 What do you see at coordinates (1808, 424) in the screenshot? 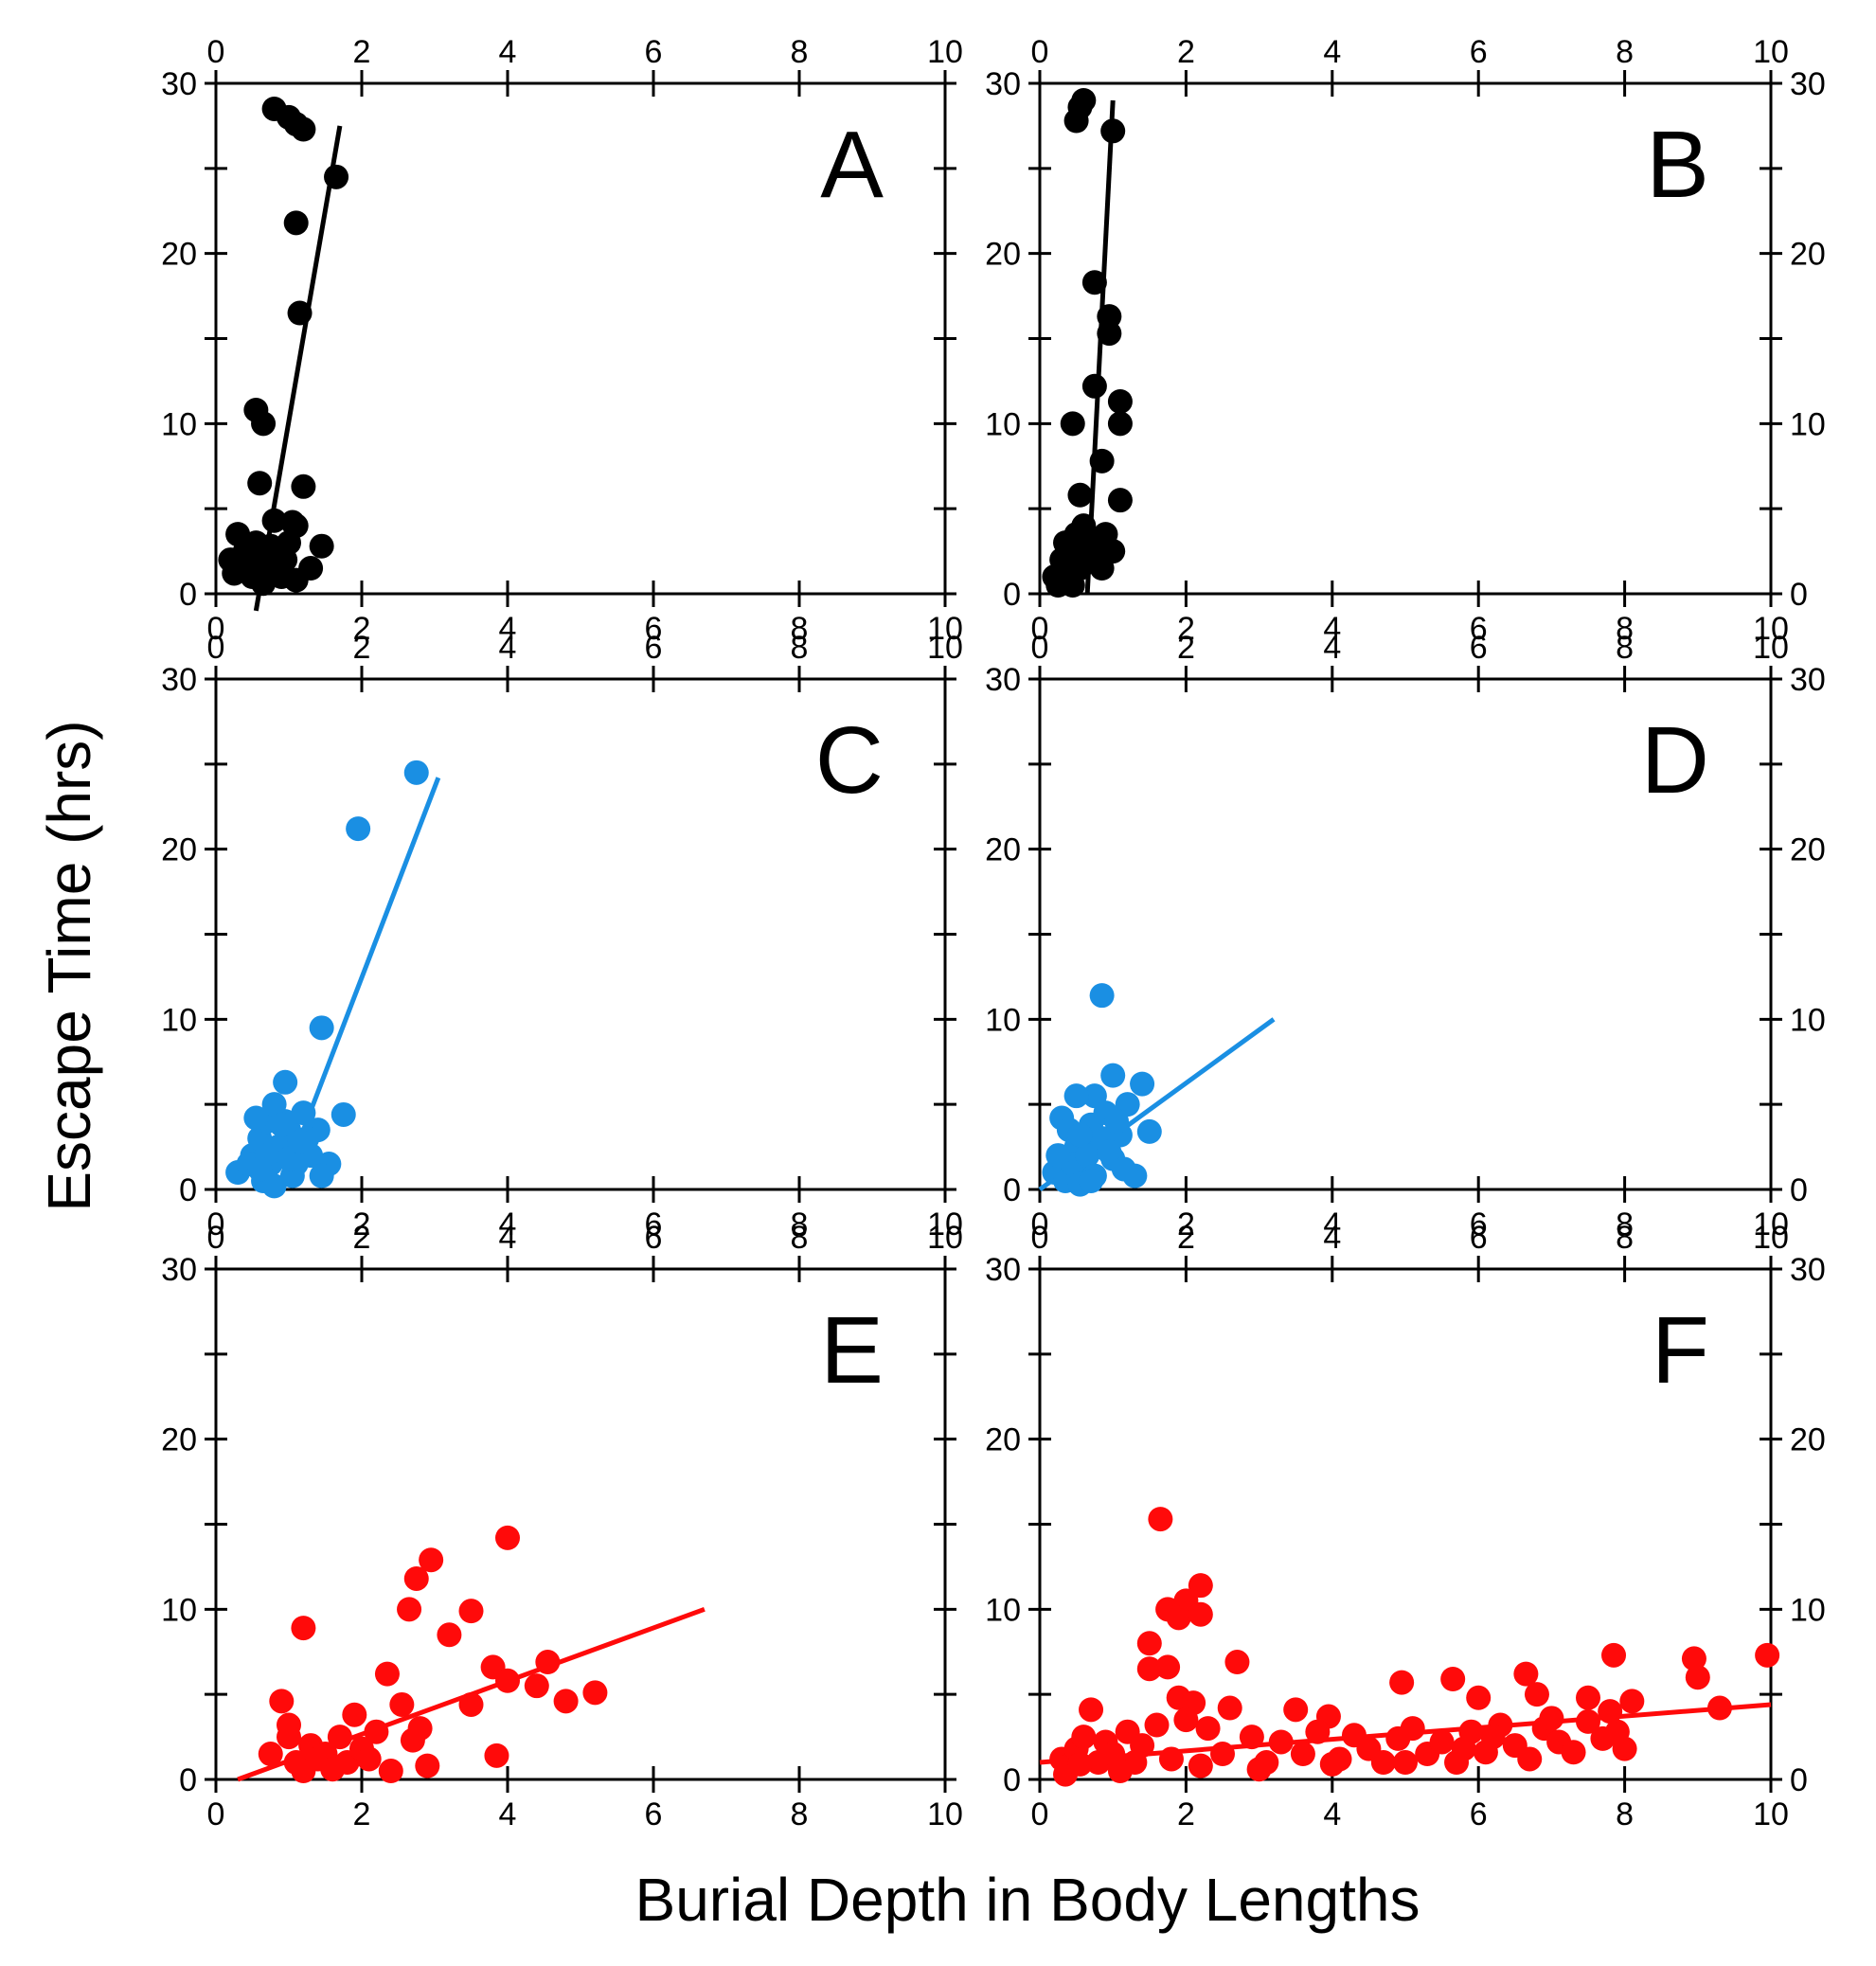
I see `y-tick-label-right: 10` at bounding box center [1808, 424].